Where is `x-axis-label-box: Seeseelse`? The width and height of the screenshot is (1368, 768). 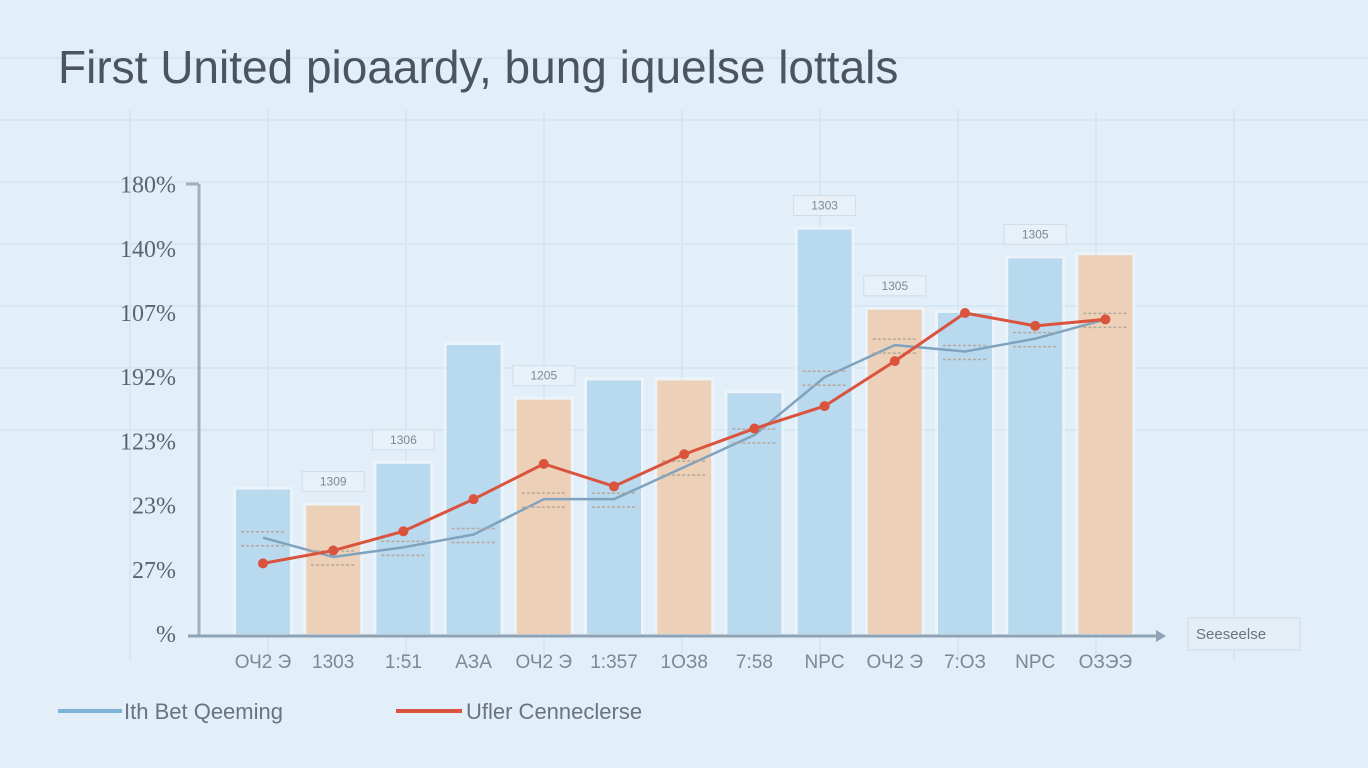 x-axis-label-box: Seeseelse is located at coordinates (1244, 634).